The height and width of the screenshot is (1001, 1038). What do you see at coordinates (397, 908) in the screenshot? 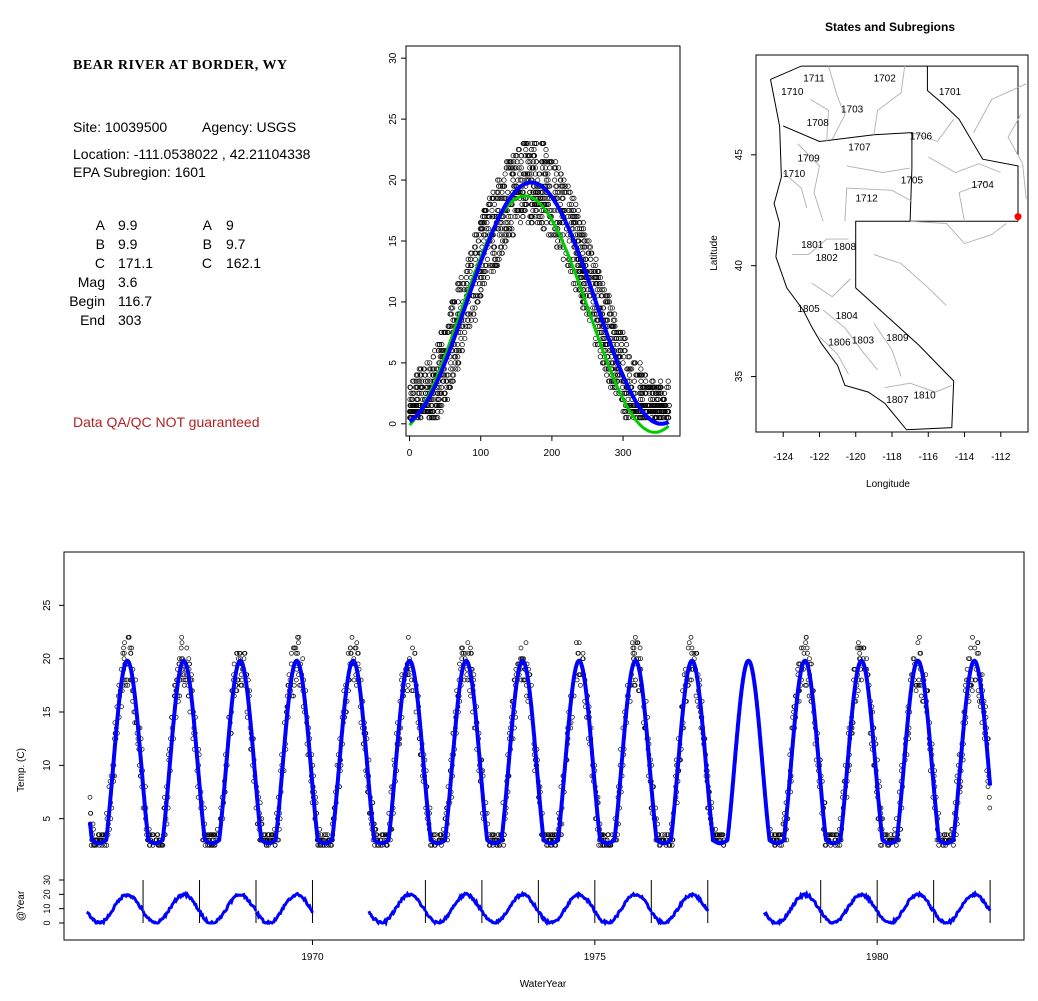
I see `year-curve` at bounding box center [397, 908].